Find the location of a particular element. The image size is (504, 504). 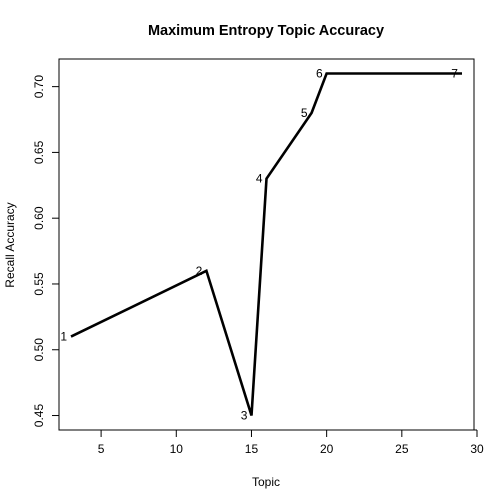

point-label: 1 is located at coordinates (63, 337).